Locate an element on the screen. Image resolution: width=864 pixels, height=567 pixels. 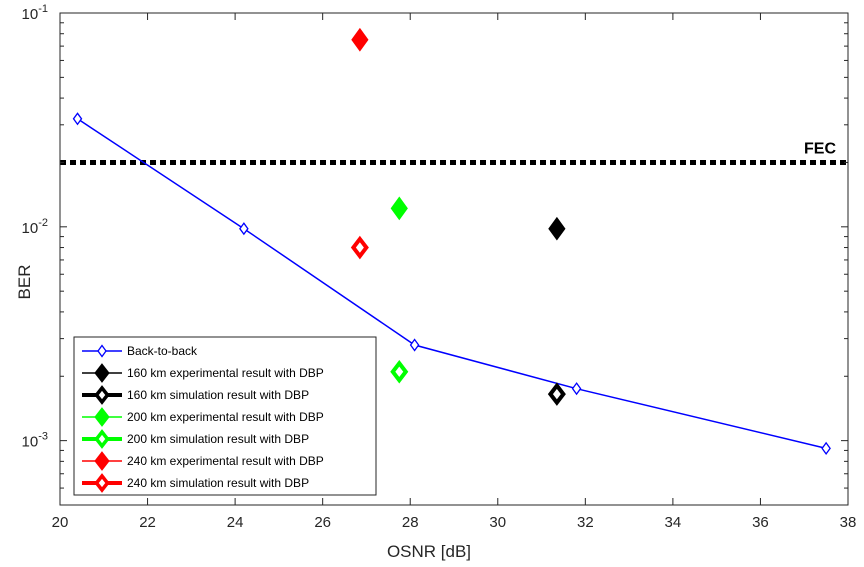
legend-label: 200 km simulation result with DBP is located at coordinates (218, 439).